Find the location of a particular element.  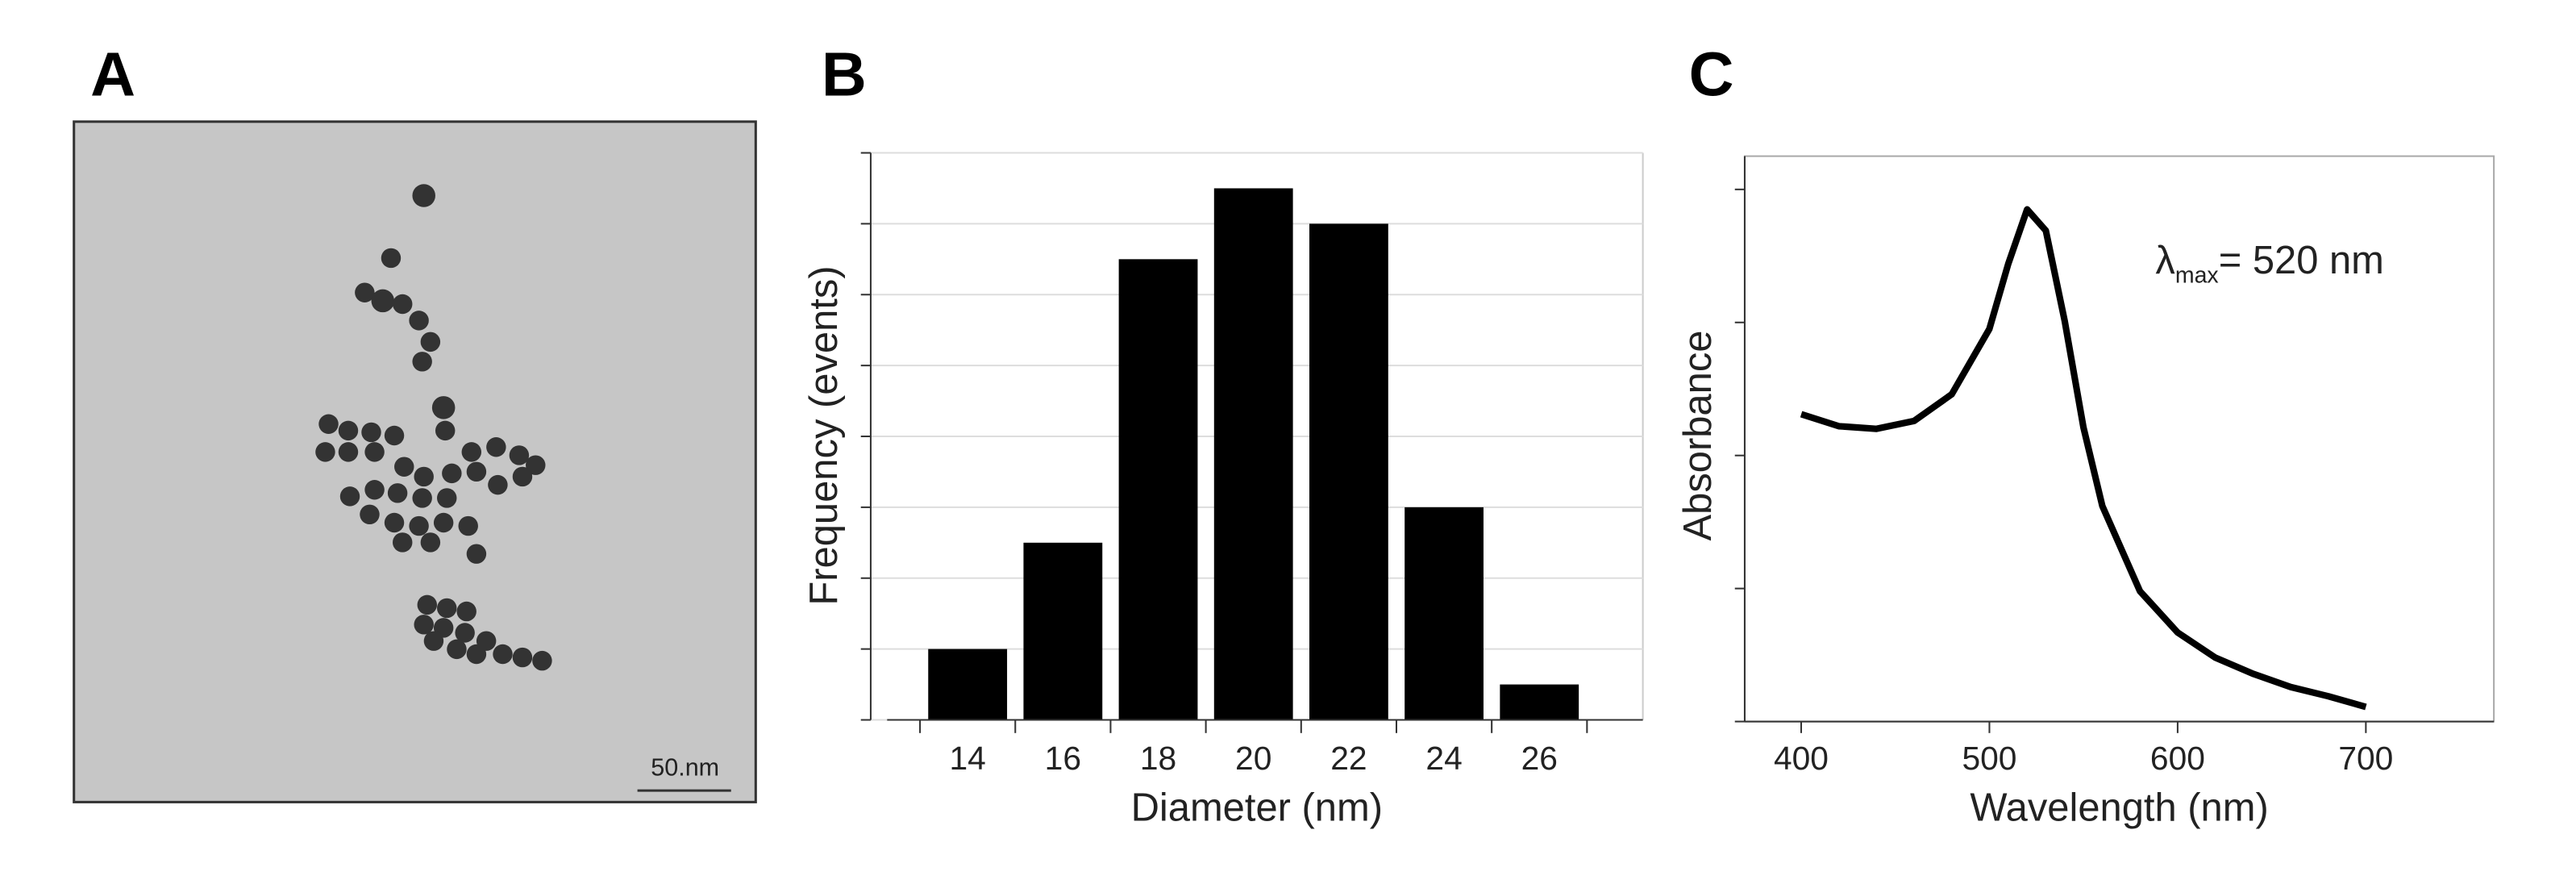

panel-label: B is located at coordinates (845, 74).